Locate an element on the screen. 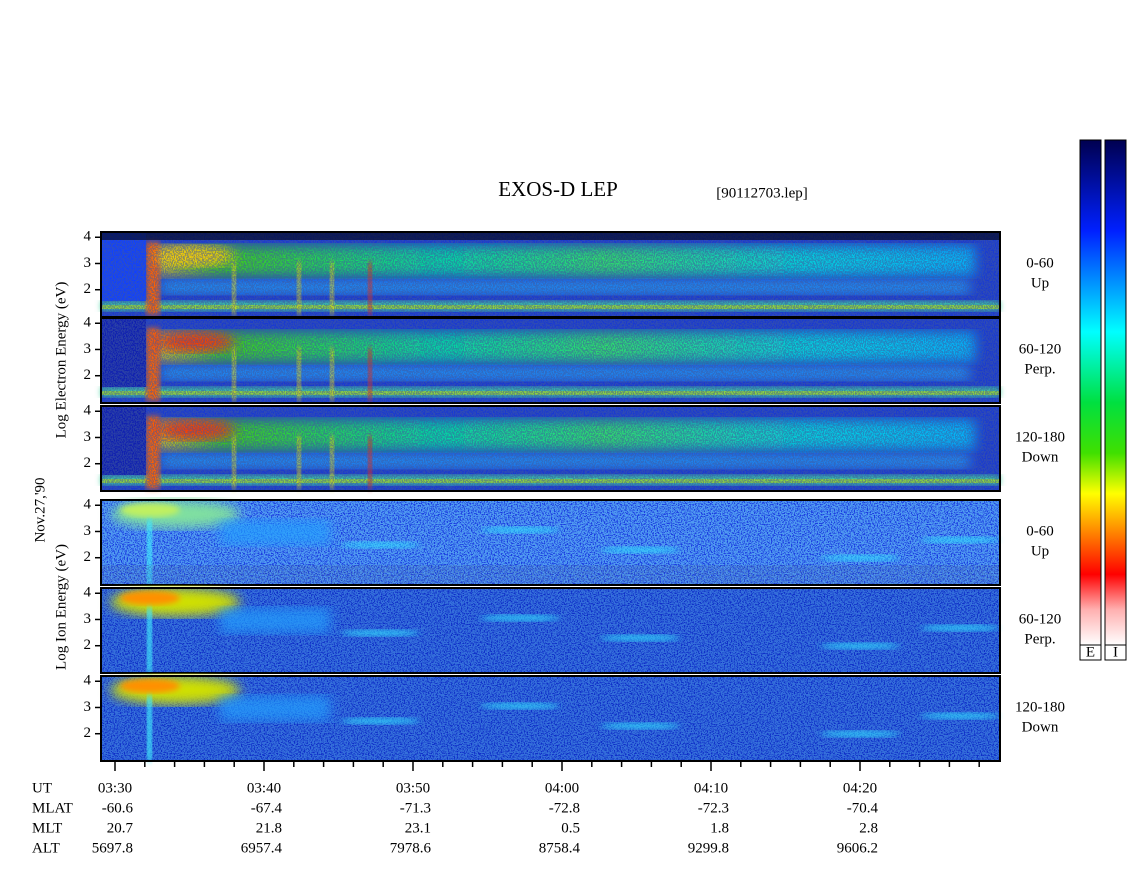 The image size is (1130, 875). x-tick-label: 04:10 is located at coordinates (711, 788).